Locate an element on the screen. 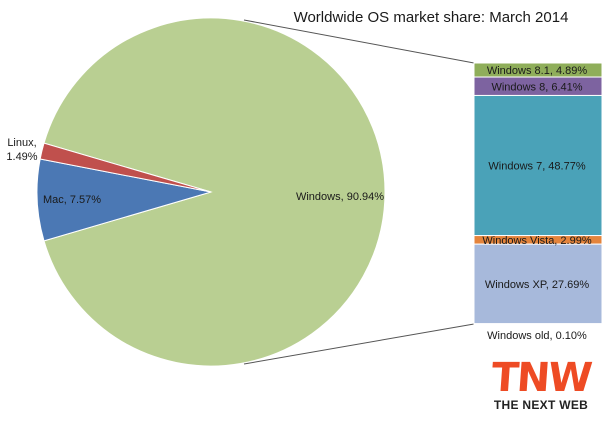 The height and width of the screenshot is (422, 603). bar-label-windows-8-1: Windows 8.1, 4.89% is located at coordinates (537, 71).